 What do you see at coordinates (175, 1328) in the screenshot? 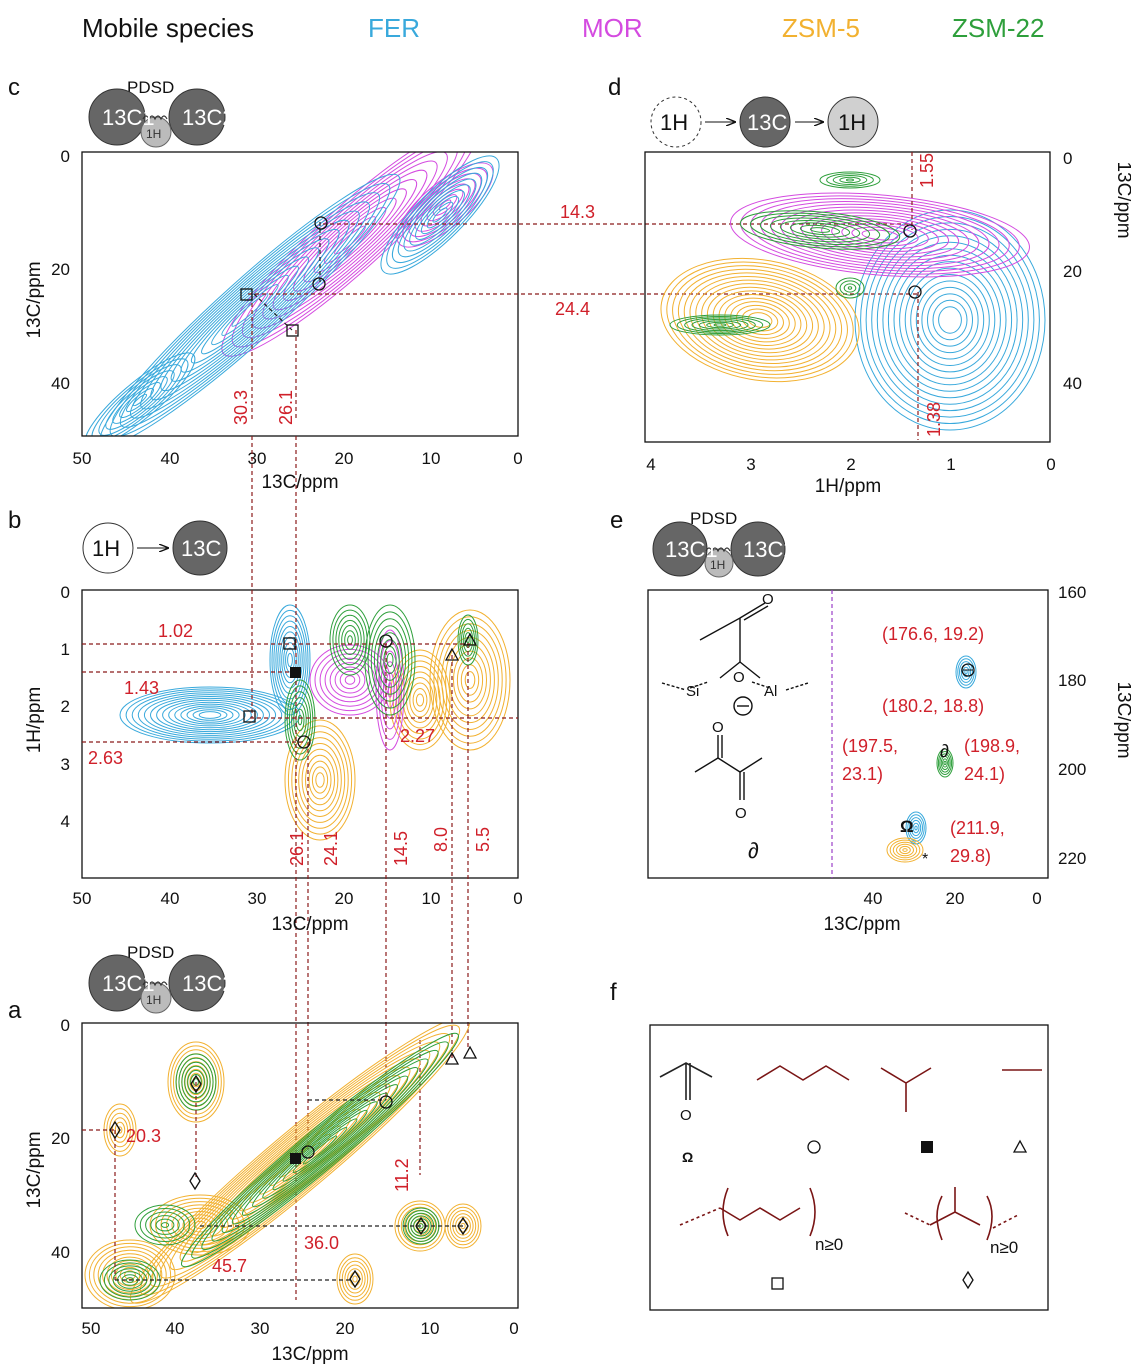
I see `svg-text: 40` at bounding box center [175, 1328].